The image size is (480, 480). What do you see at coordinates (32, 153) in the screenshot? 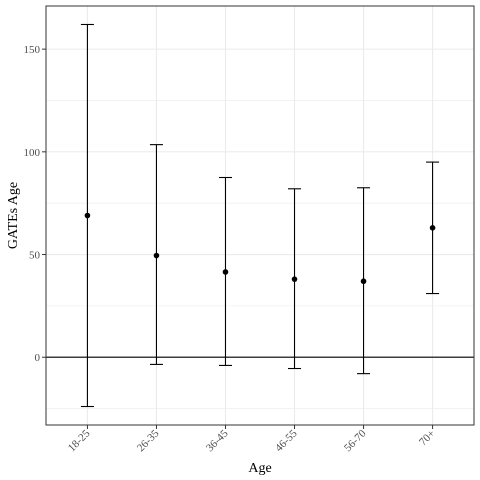
I see `y-tick-label: 100` at bounding box center [32, 153].